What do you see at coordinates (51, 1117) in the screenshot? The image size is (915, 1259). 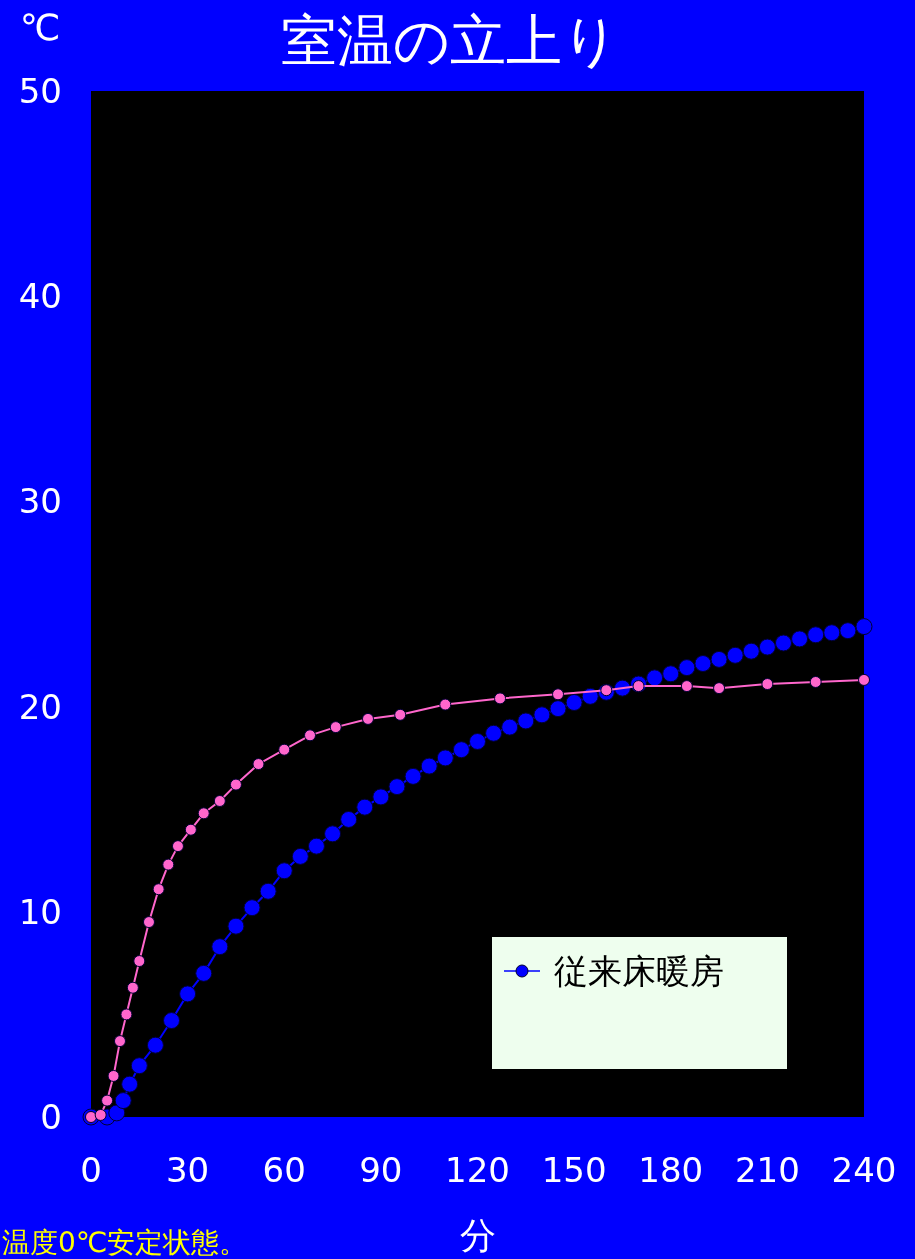 I see `y-tick-label: 0` at bounding box center [51, 1117].